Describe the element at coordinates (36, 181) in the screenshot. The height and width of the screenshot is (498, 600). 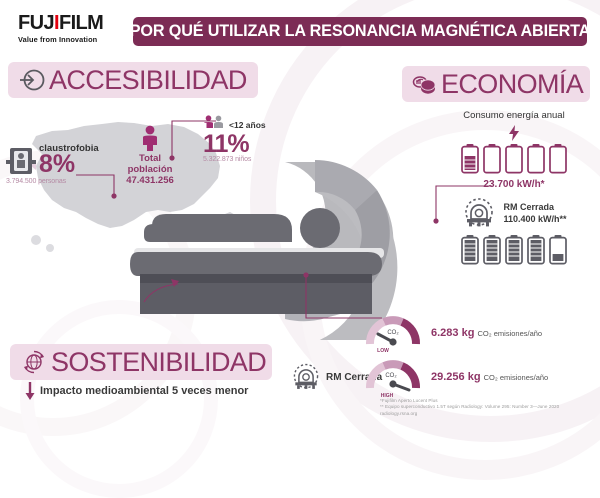
I see `claustrofobia-caption: 3.794.500 personas` at that location.